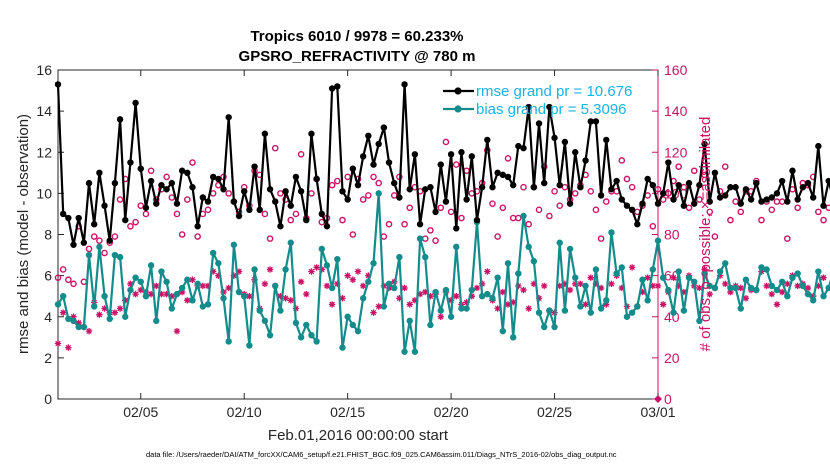 Image resolution: width=830 pixels, height=470 pixels. Describe the element at coordinates (658, 399) in the screenshot. I see `series-end-marker` at that location.